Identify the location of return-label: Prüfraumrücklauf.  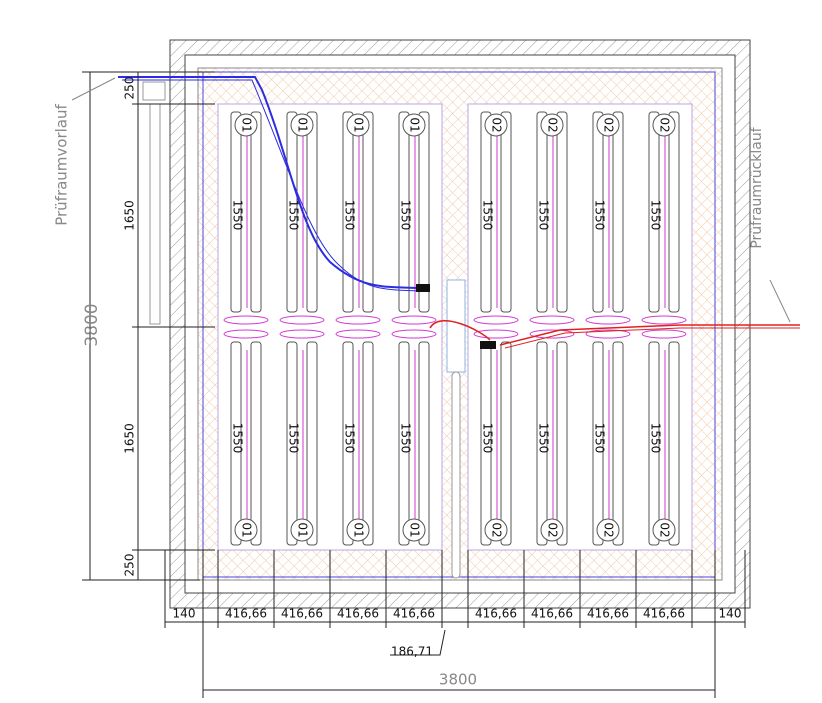
(757, 187).